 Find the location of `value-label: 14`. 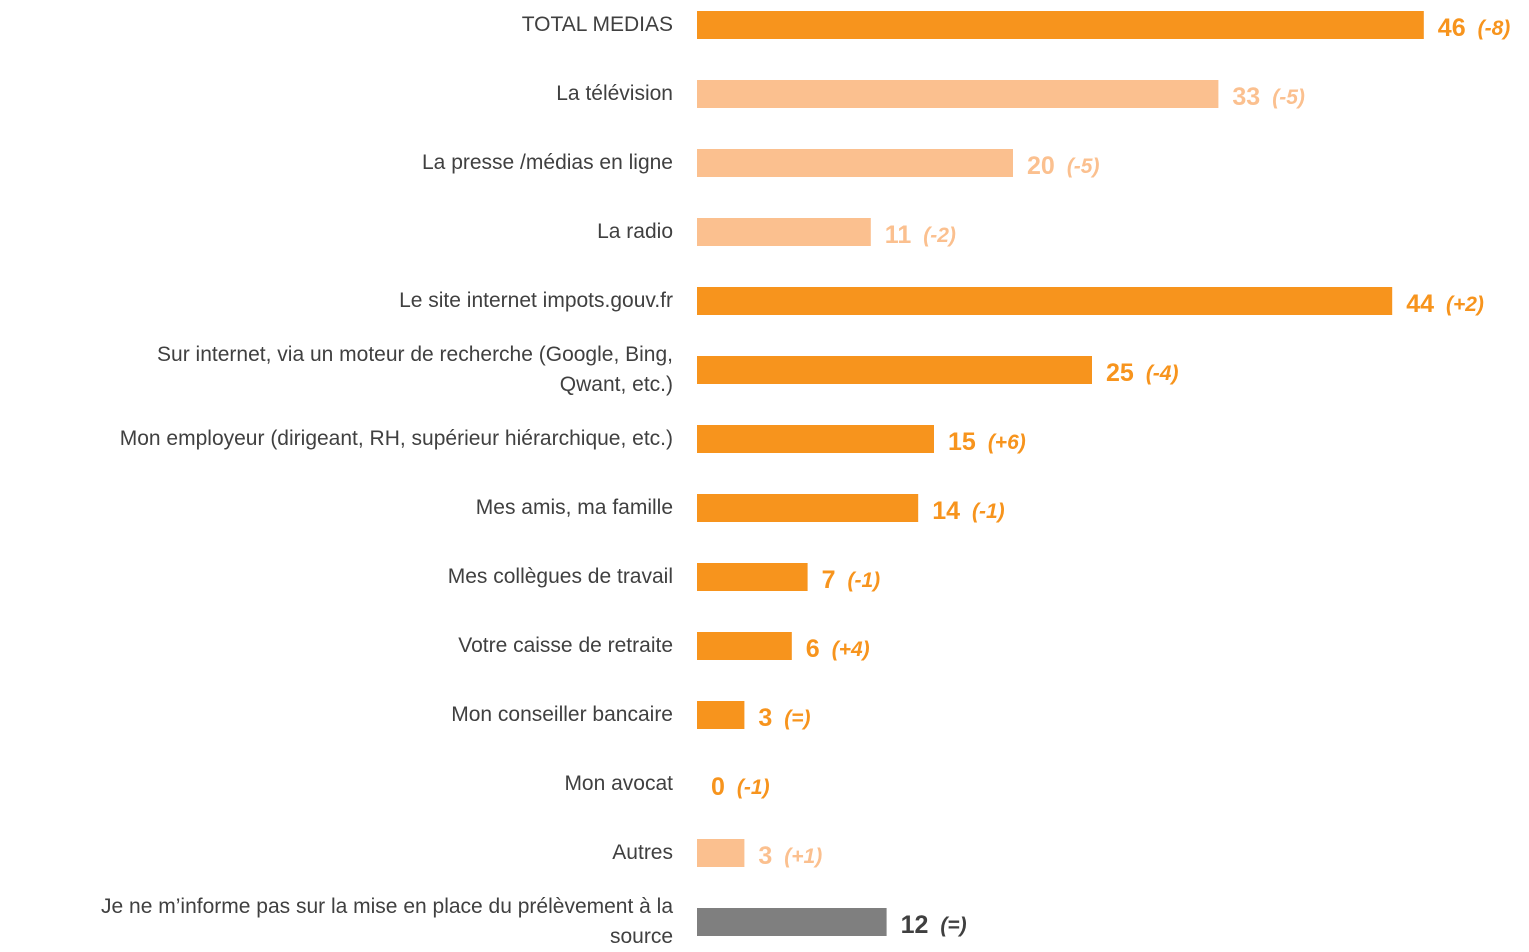

value-label: 14 is located at coordinates (946, 511).